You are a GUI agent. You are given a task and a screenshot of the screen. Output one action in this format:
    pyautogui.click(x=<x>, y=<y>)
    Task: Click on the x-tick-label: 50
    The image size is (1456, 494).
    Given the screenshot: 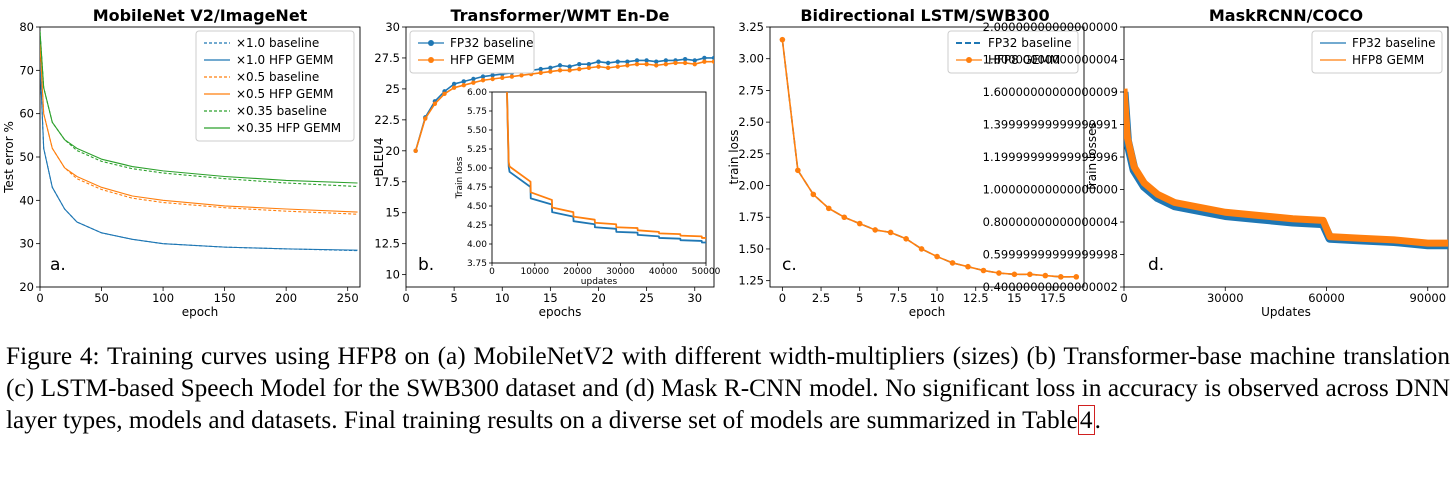 What is the action you would take?
    pyautogui.click(x=101, y=298)
    